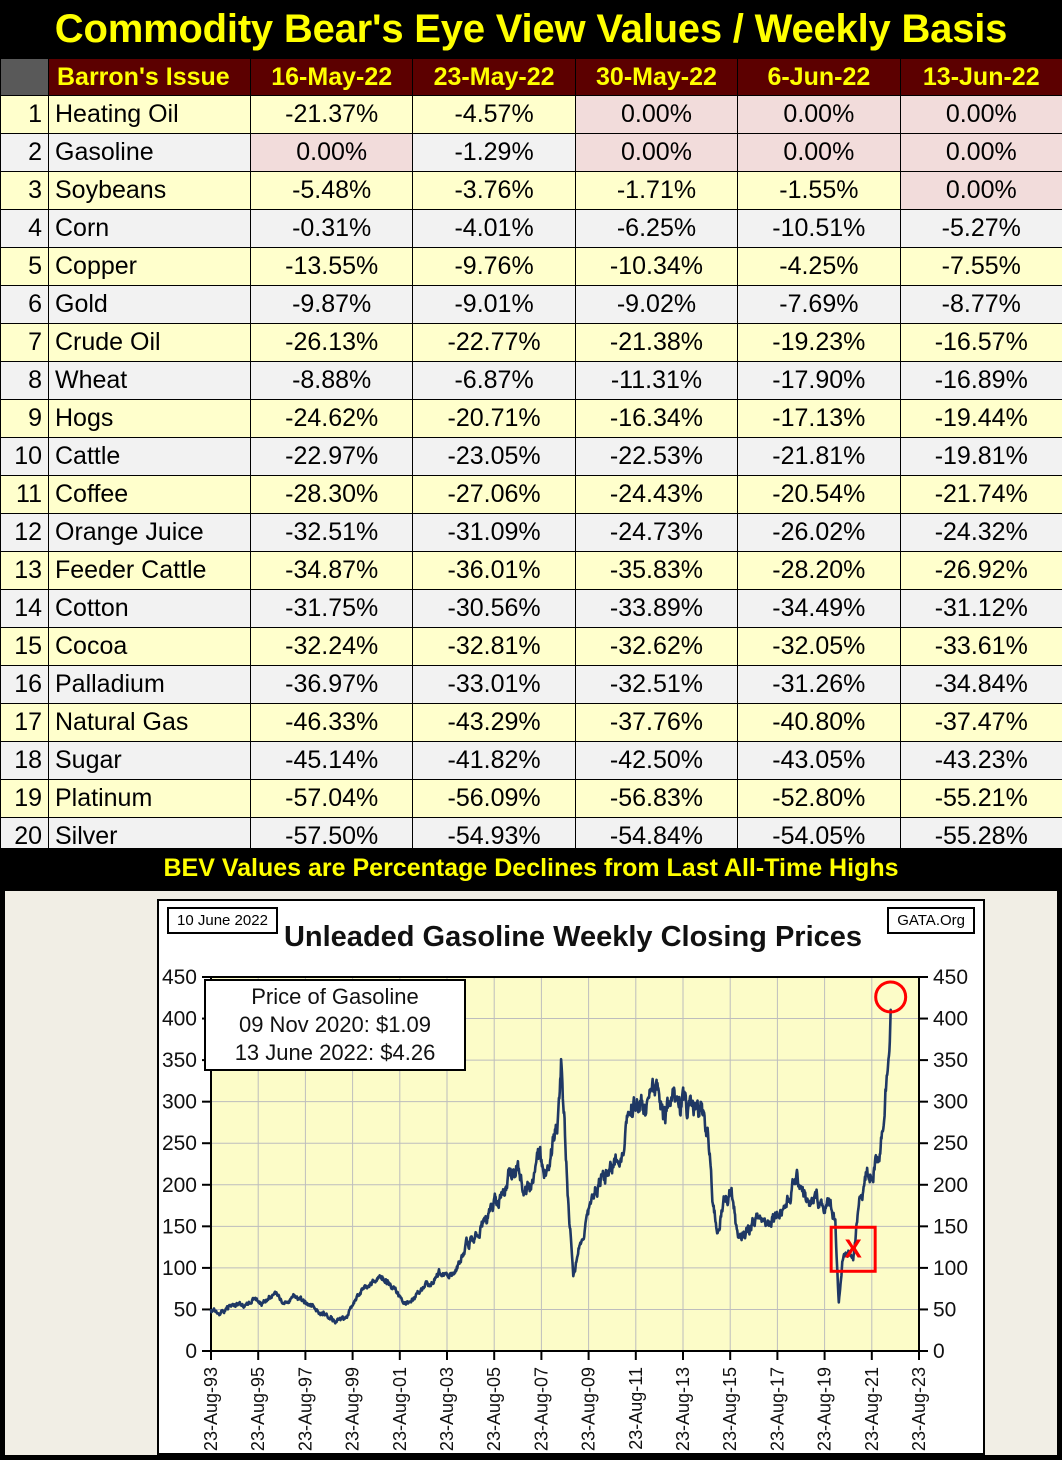 Image resolution: width=1062 pixels, height=1460 pixels. Describe the element at coordinates (980, 760) in the screenshot. I see `bev-value-cell: -43.23%` at that location.